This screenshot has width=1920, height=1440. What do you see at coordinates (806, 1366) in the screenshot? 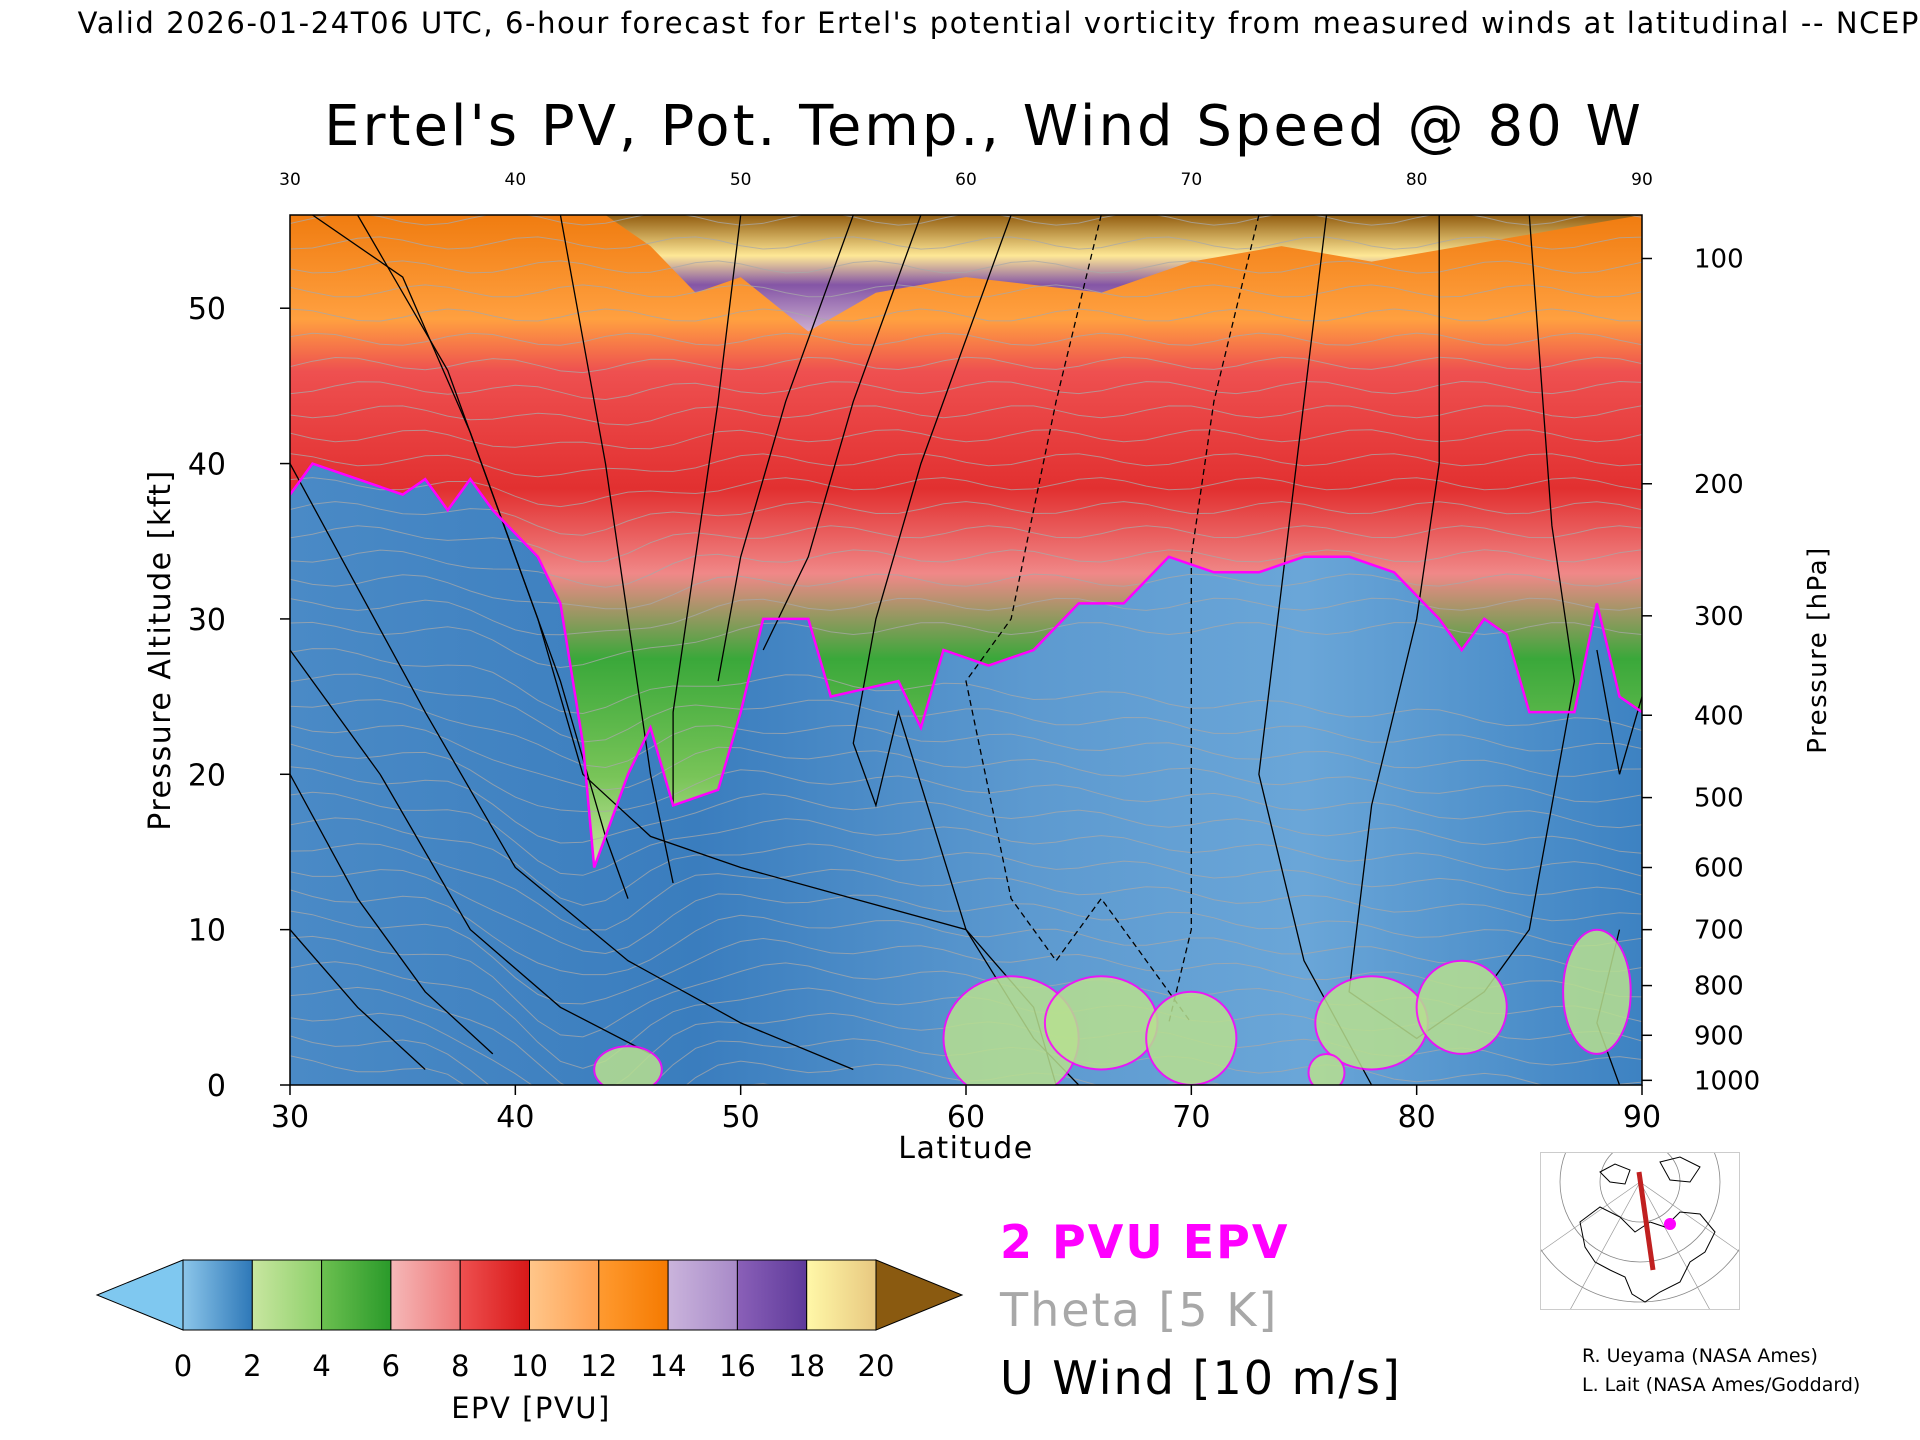
I see `colorbar-tick-label: 18` at bounding box center [806, 1366].